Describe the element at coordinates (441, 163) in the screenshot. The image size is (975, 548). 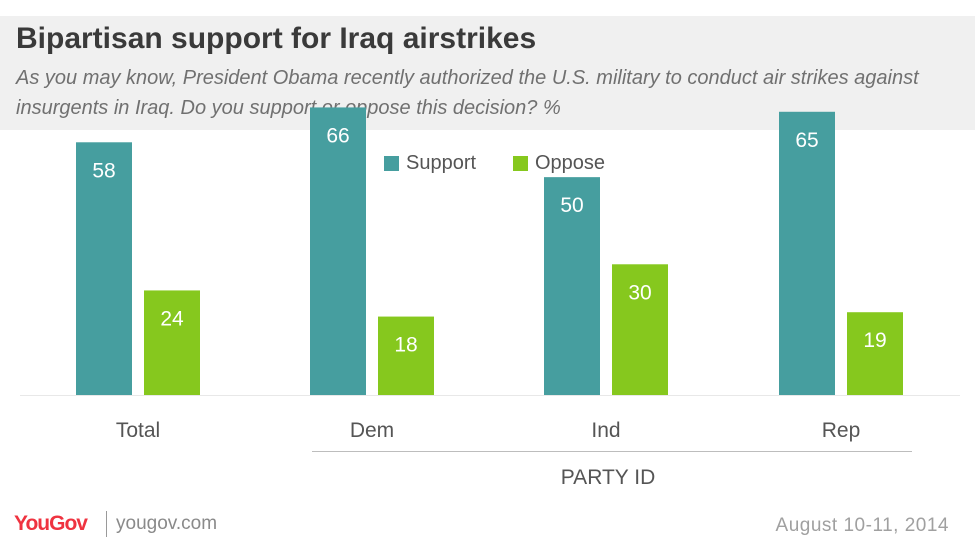
I see `legend-label-support: Support` at that location.